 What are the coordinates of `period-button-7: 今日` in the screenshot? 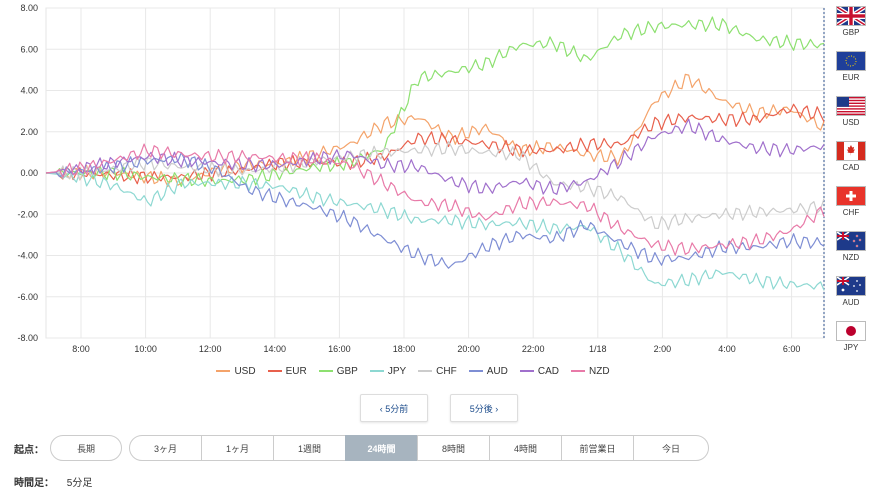 It's located at (671, 448).